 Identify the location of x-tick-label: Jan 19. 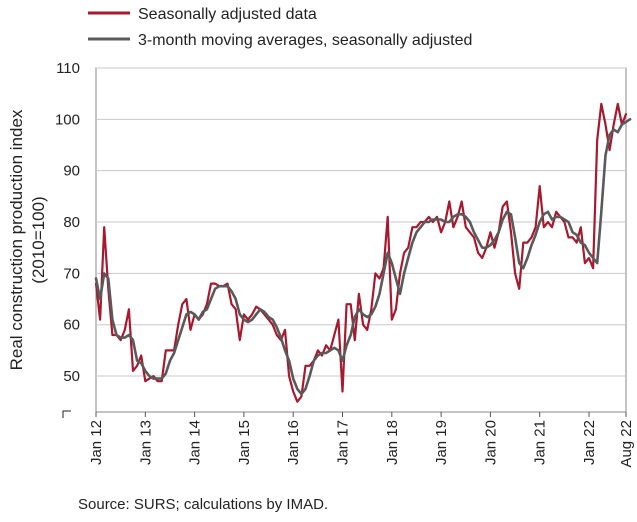
(441, 442).